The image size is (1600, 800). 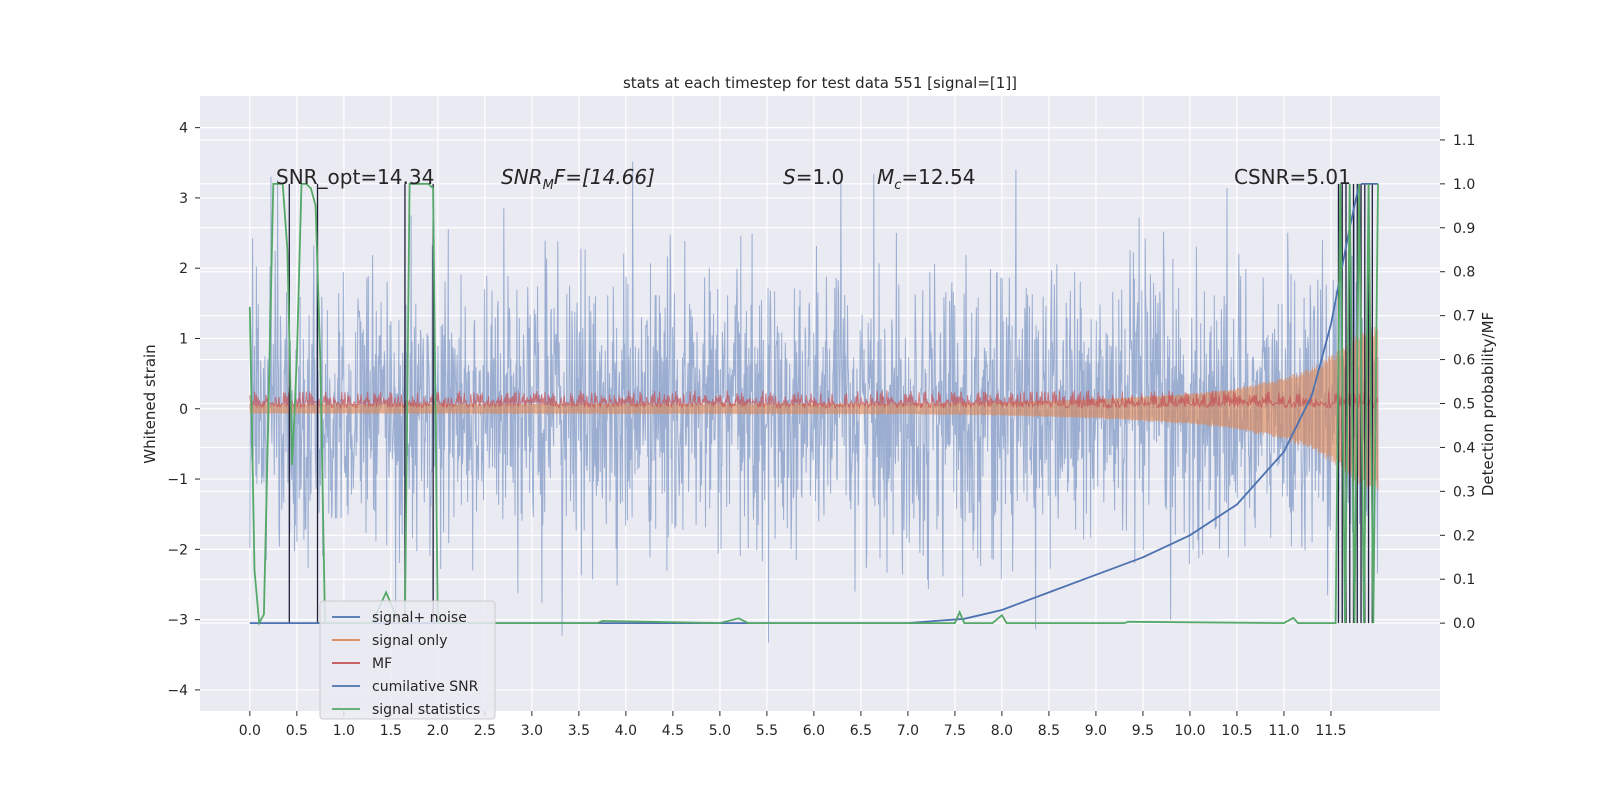 What do you see at coordinates (438, 731) in the screenshot?
I see `x-tick-label: 2.0` at bounding box center [438, 731].